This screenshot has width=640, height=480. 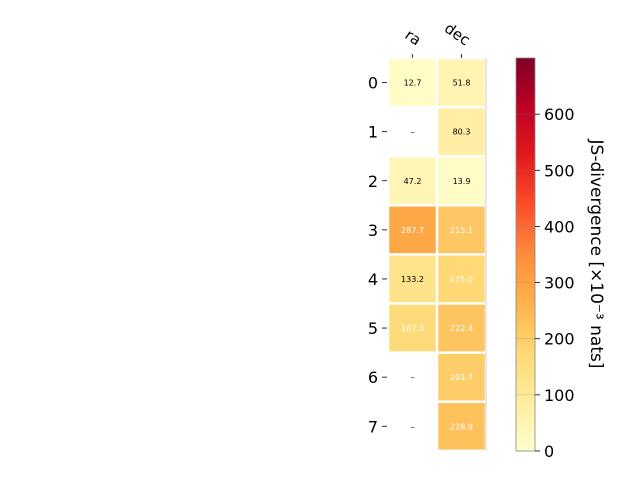 I want to click on cell-label: 47.2, so click(x=413, y=181).